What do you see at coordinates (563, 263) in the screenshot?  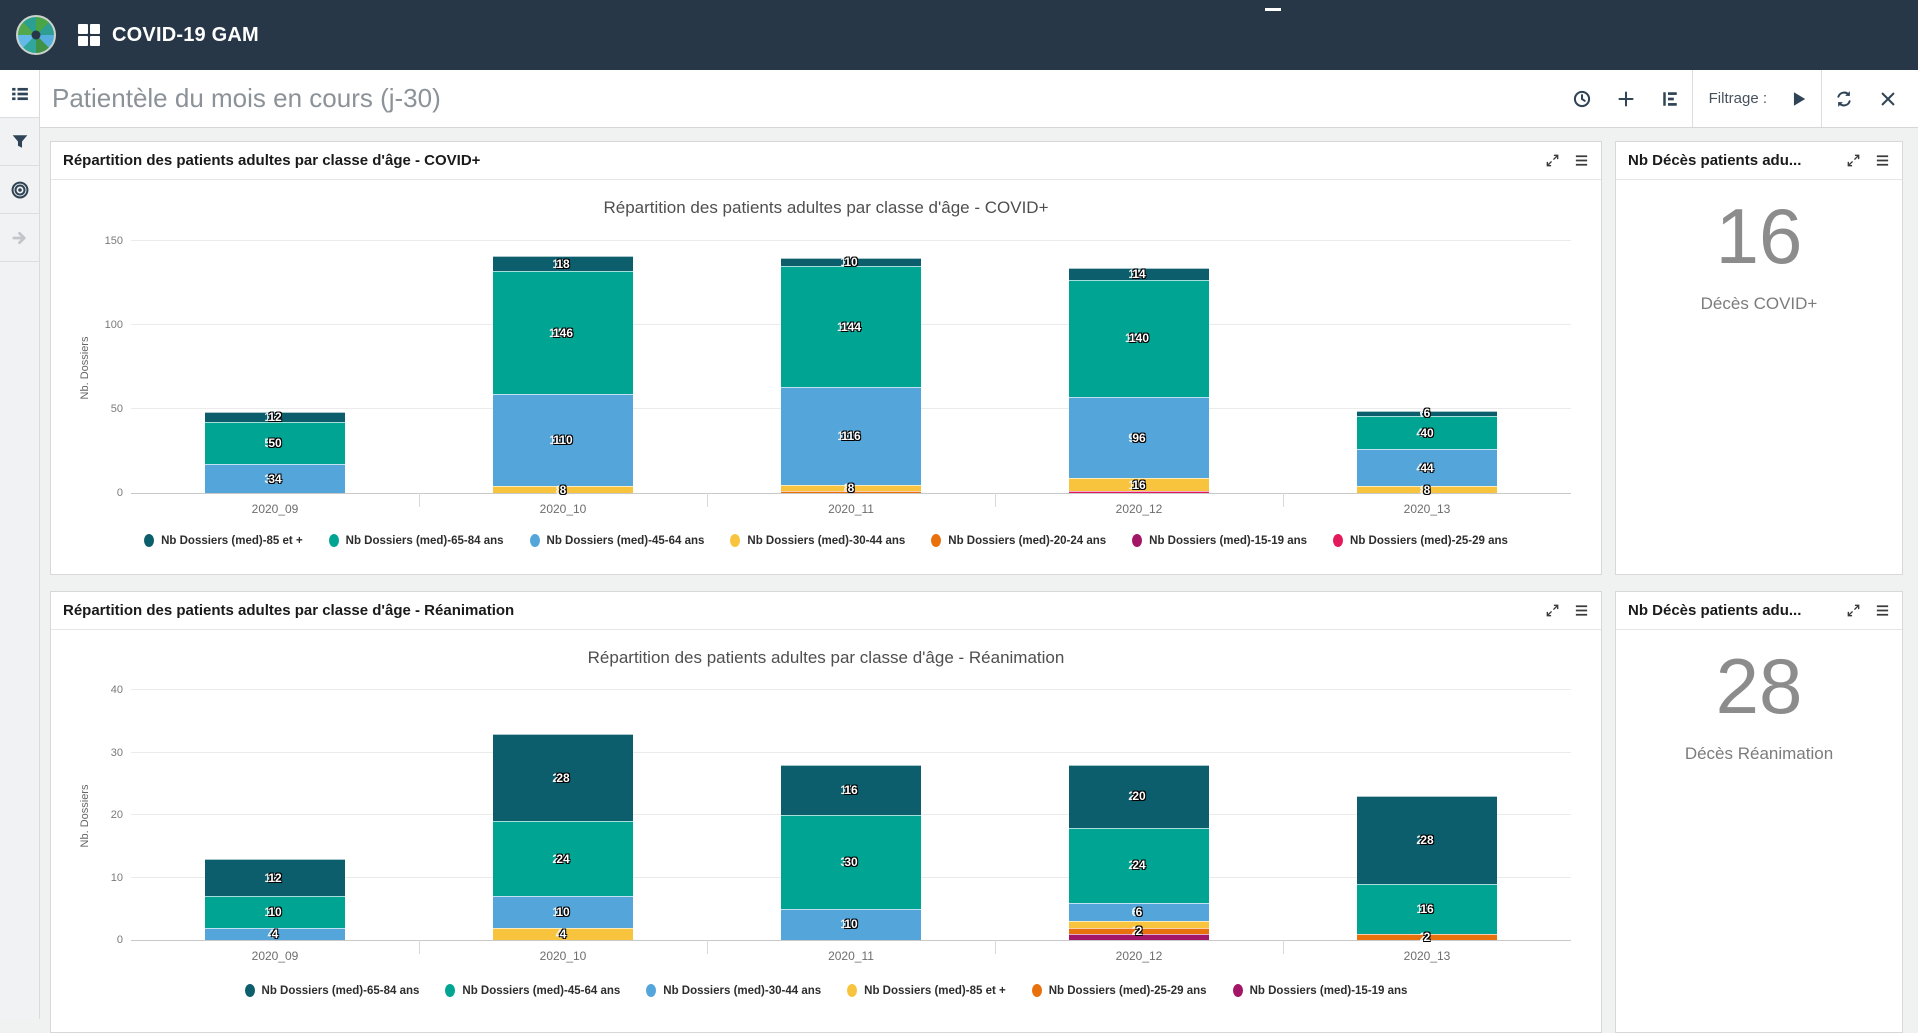 I see `bar-segment: 18` at bounding box center [563, 263].